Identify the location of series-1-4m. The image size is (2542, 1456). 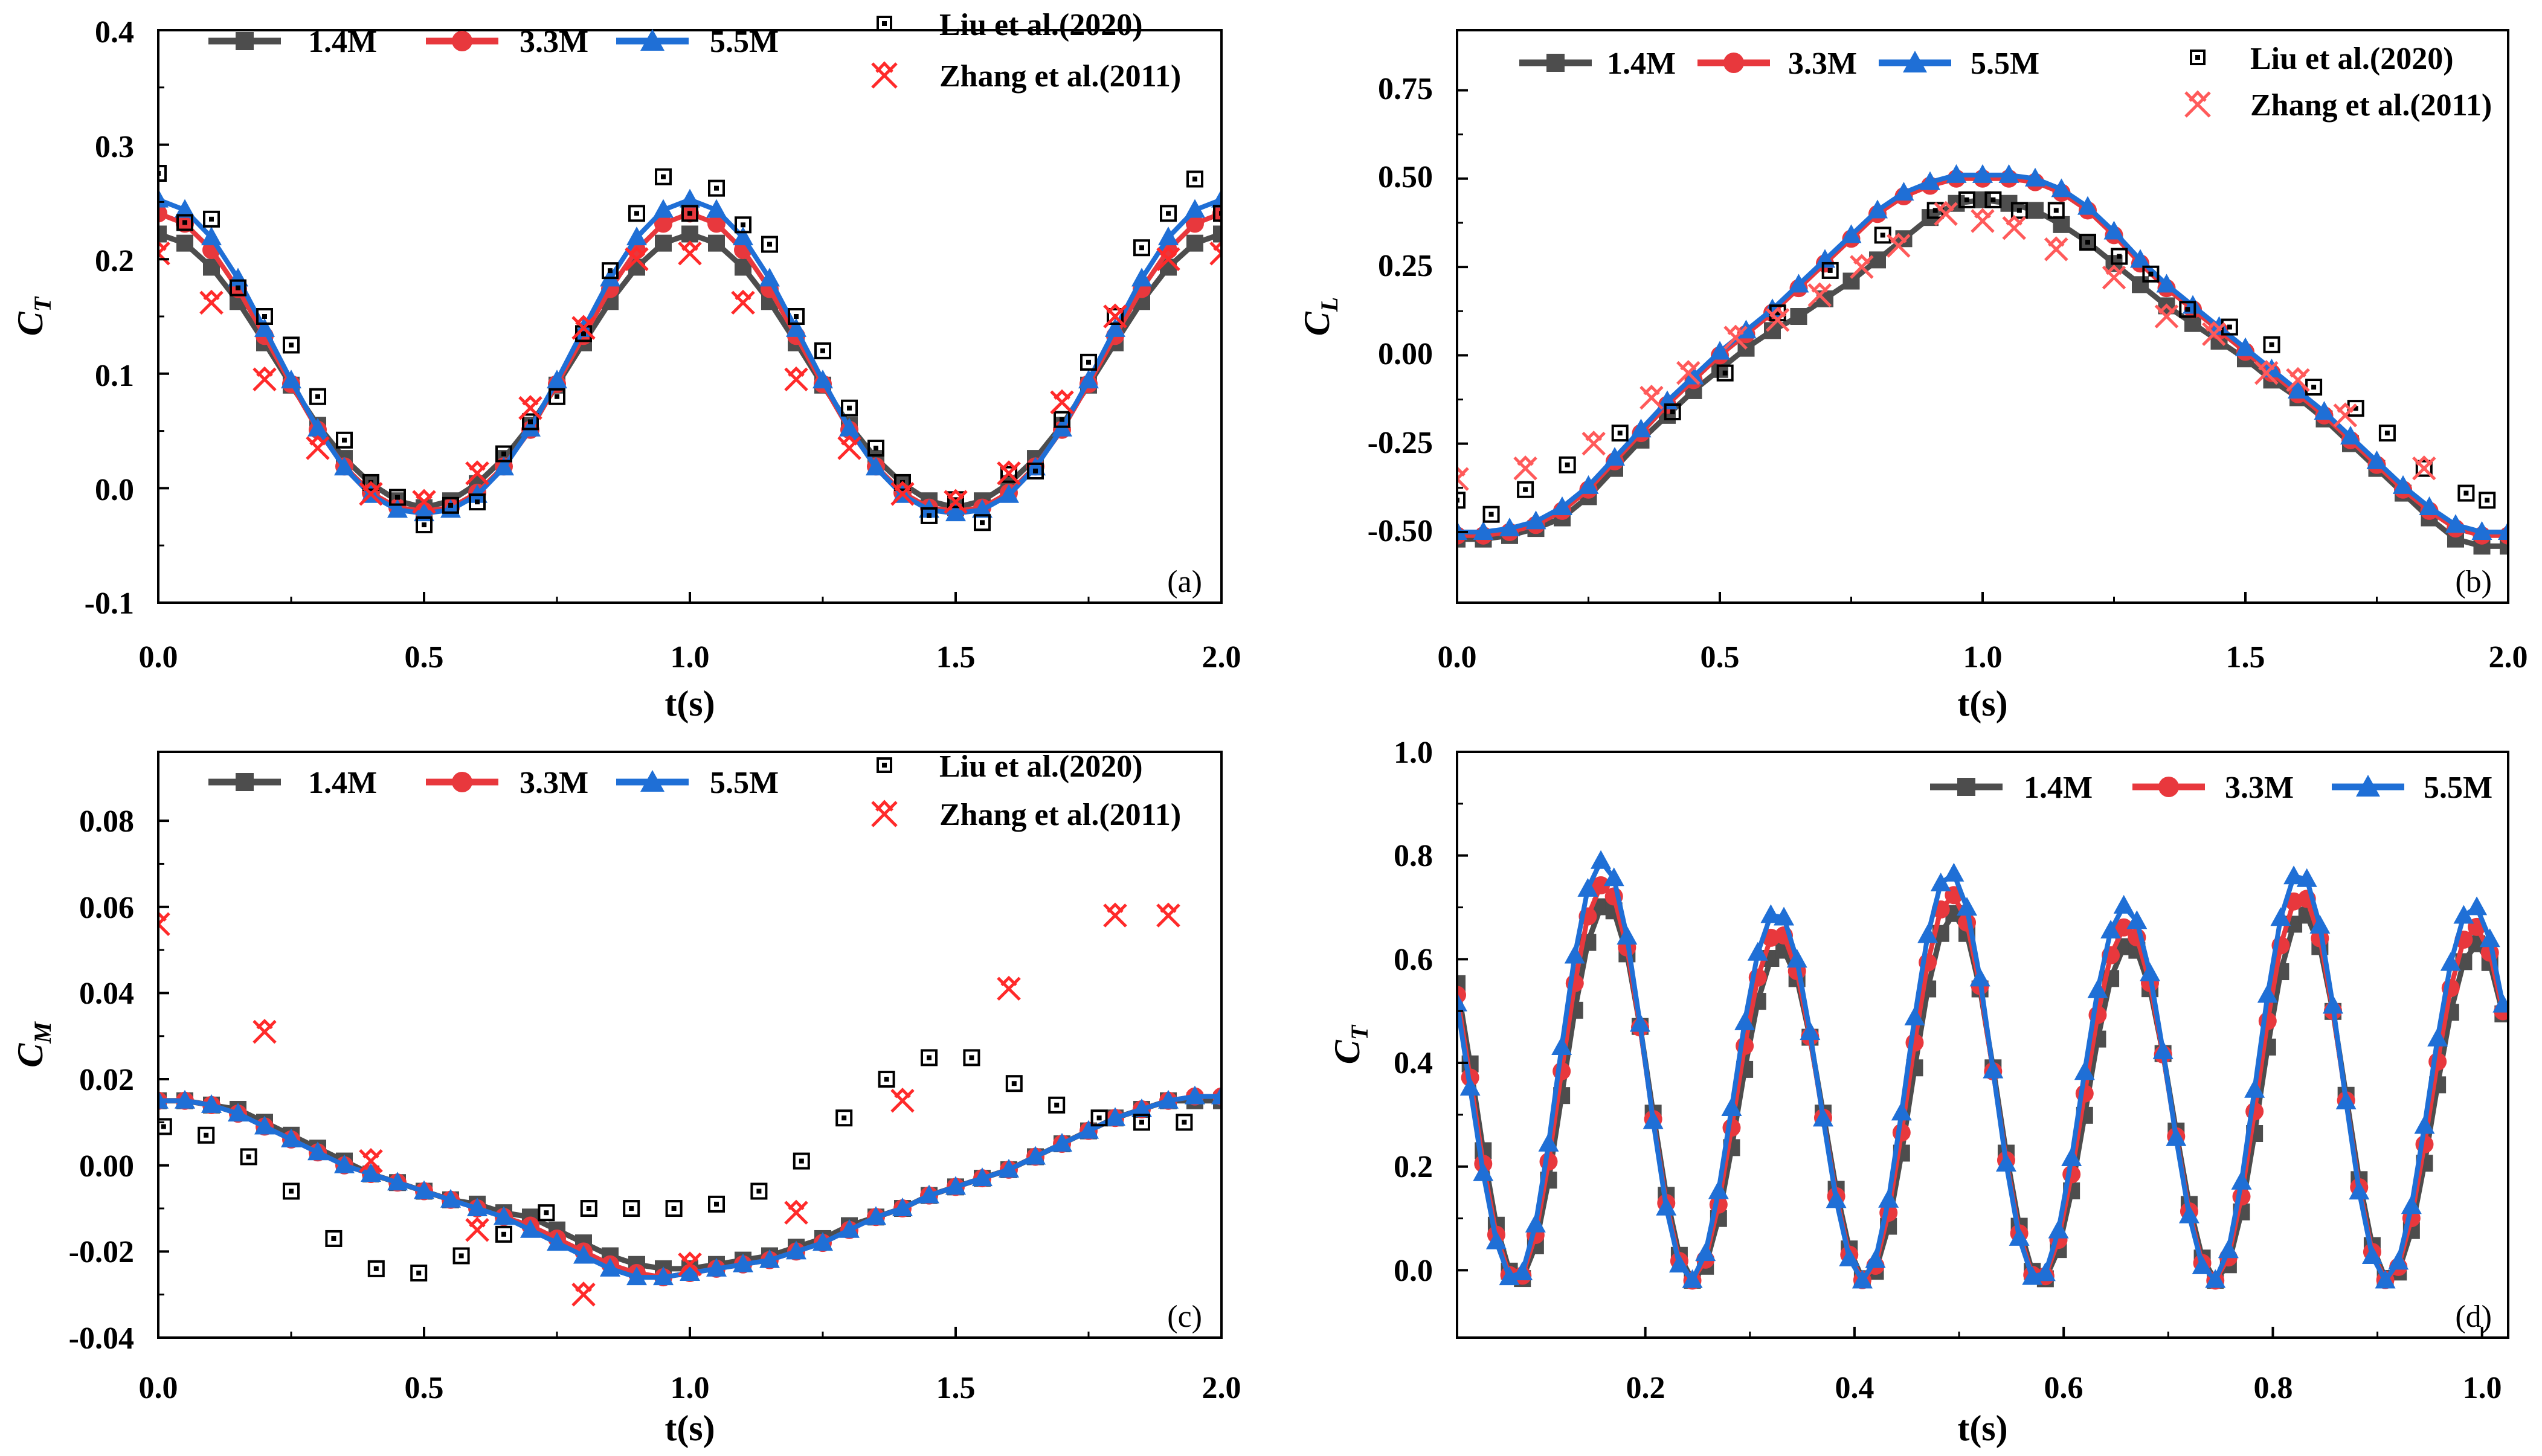
(1982, 373).